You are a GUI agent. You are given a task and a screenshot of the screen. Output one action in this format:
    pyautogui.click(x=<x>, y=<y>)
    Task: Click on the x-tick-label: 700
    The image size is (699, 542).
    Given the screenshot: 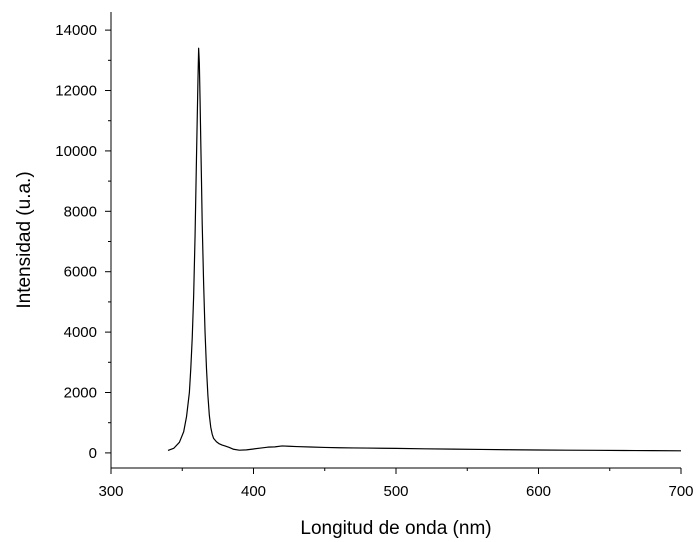 What is the action you would take?
    pyautogui.click(x=680, y=491)
    